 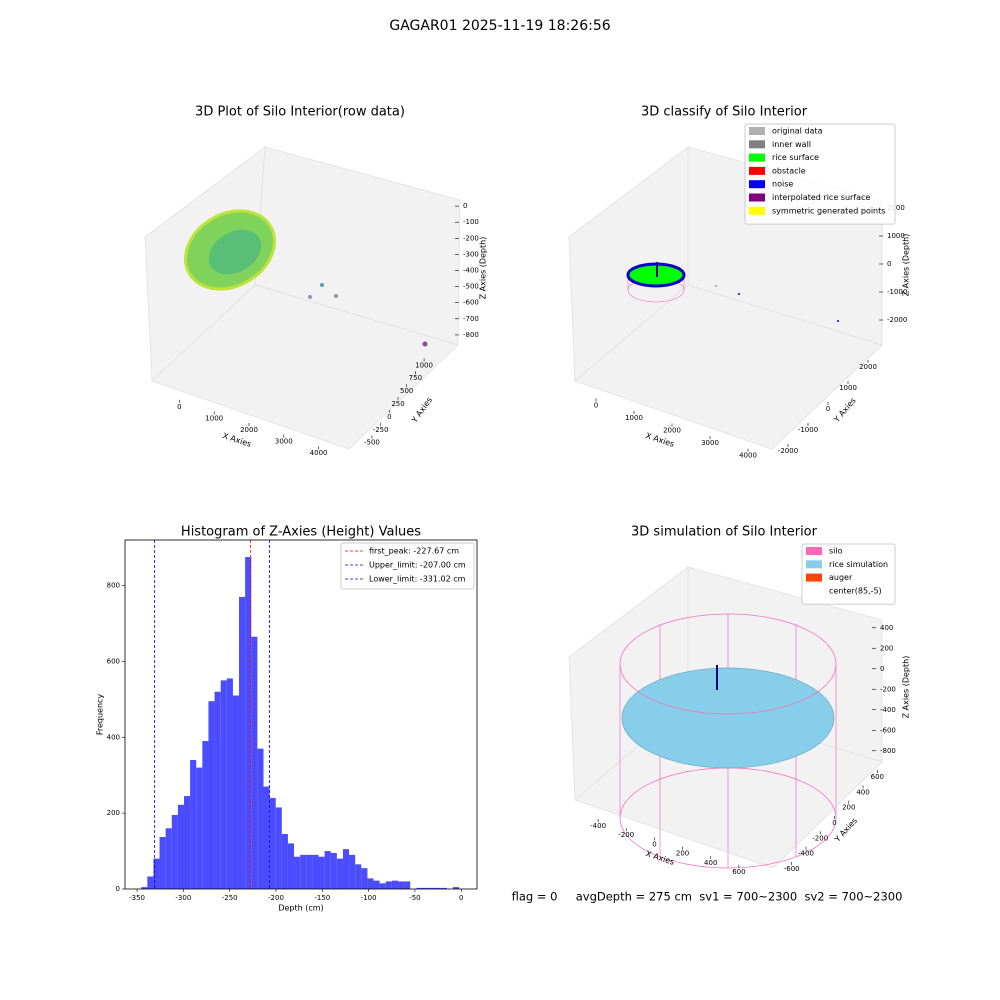 I want to click on x-tick-label: -350, so click(x=137, y=898).